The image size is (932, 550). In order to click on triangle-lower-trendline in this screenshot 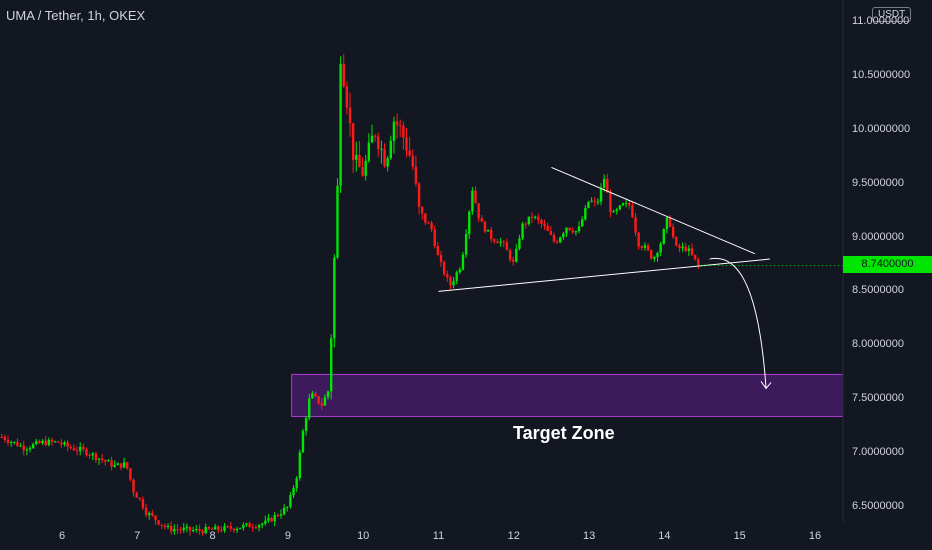, I will do `click(604, 275)`.